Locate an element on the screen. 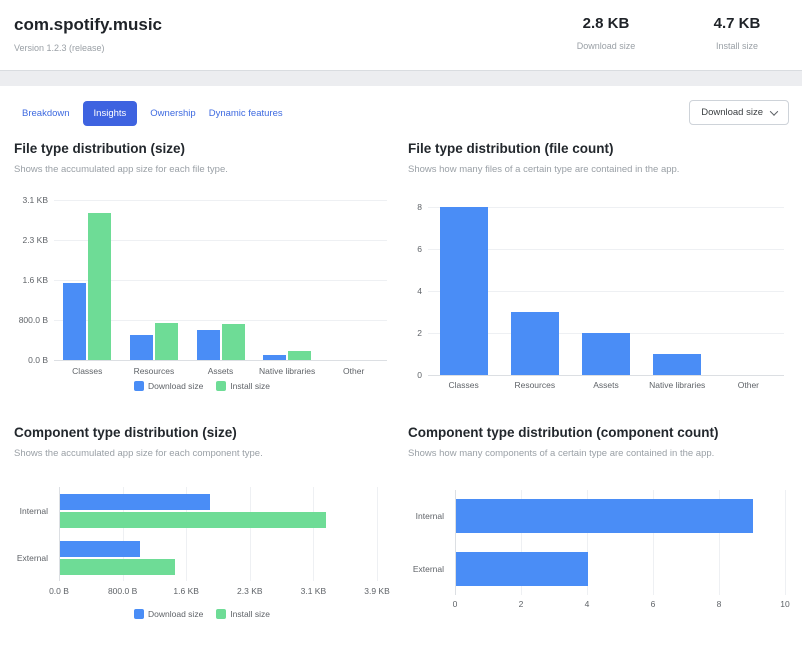  y-tick-label: 8 is located at coordinates (419, 207).